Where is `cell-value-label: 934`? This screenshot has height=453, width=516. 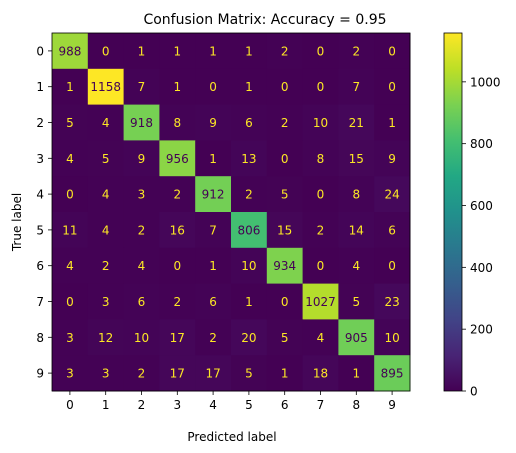
cell-value-label: 934 is located at coordinates (284, 266).